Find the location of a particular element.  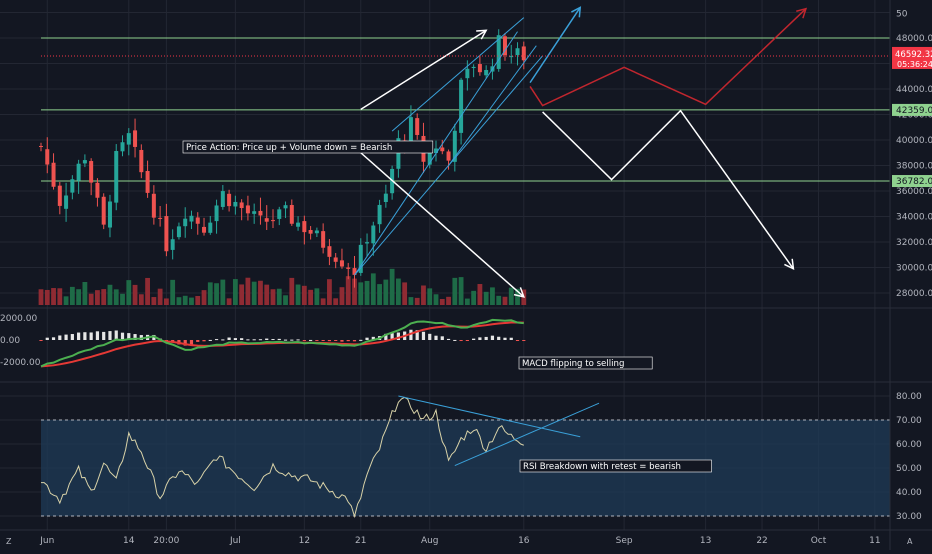

price-tick-4: 36000.00 is located at coordinates (914, 192).